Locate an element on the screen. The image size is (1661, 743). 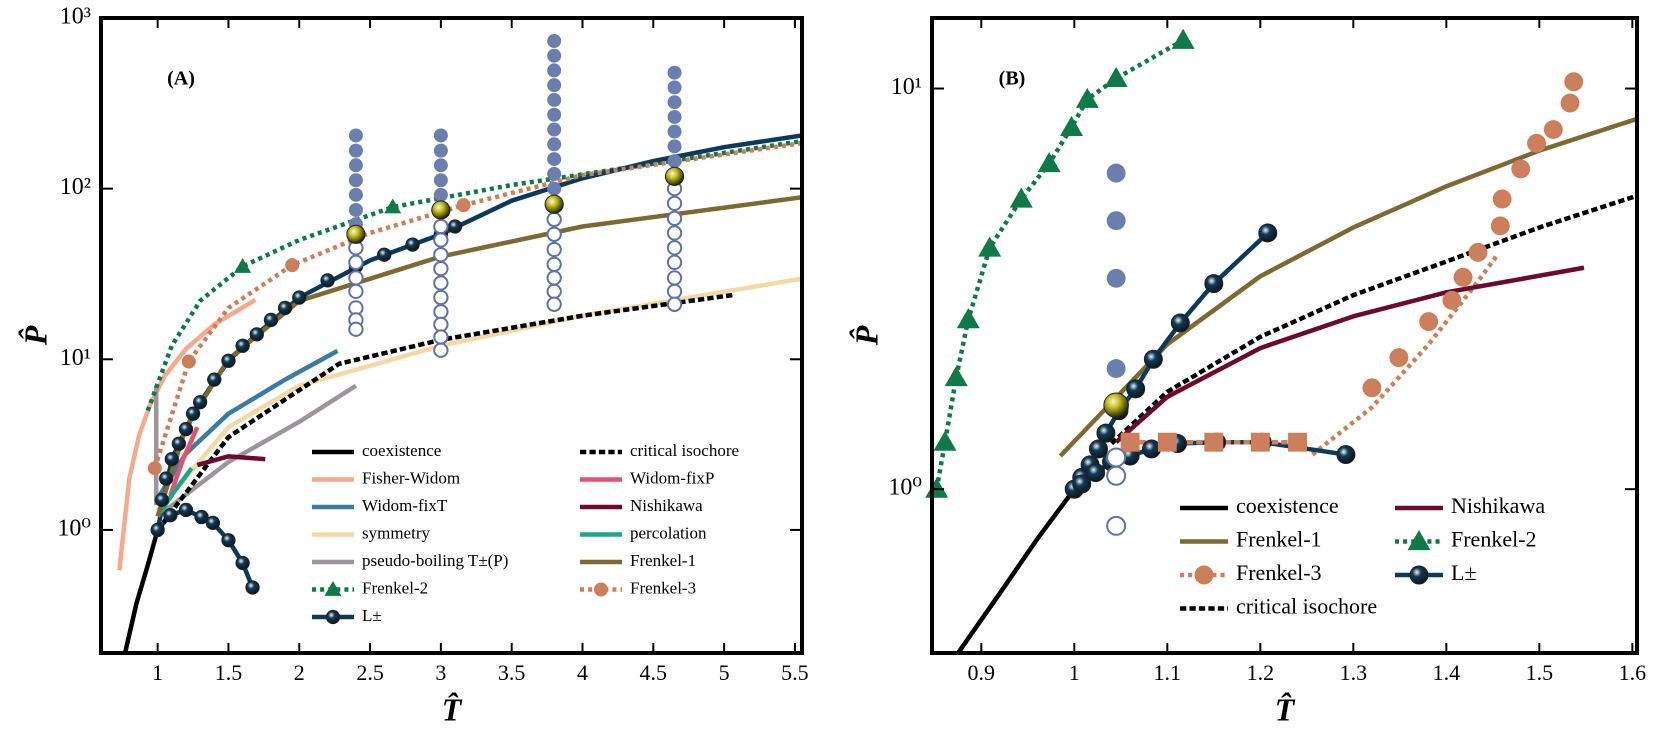
legend-label: pseudo-boiling T±(P) is located at coordinates (435, 560).